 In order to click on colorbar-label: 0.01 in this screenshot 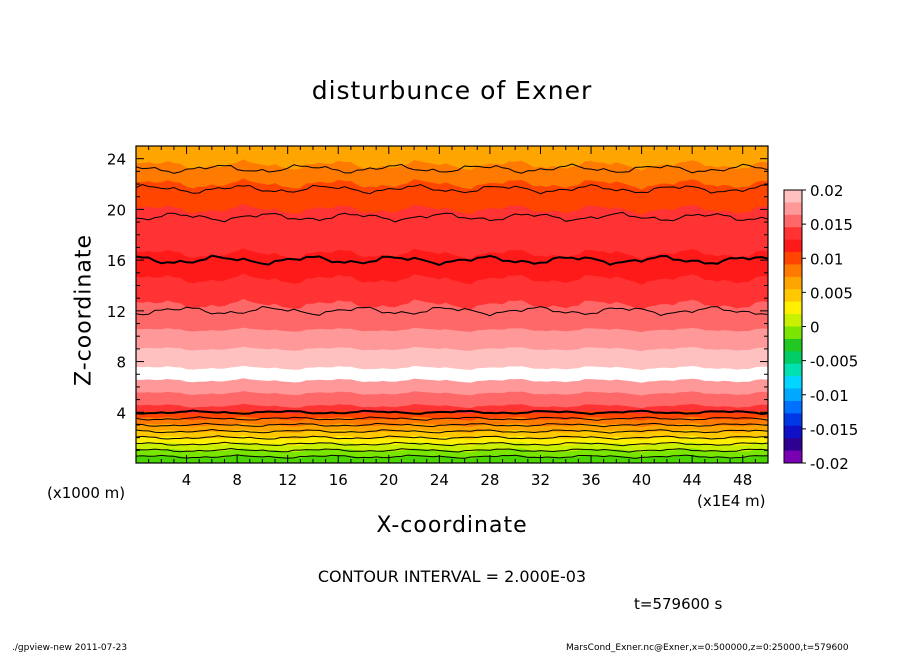, I will do `click(826, 259)`.